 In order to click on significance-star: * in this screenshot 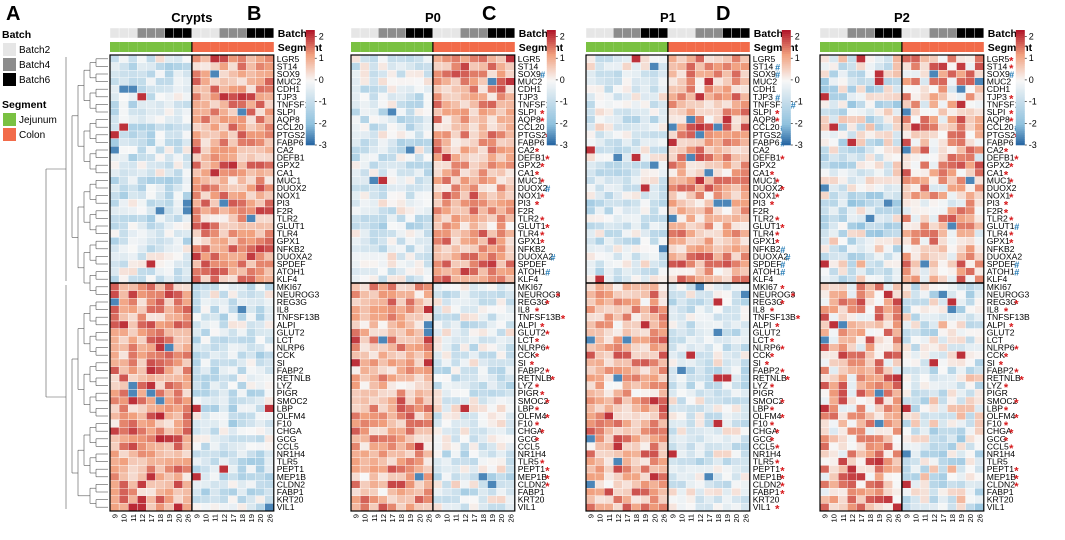, I will do `click(777, 244)`.